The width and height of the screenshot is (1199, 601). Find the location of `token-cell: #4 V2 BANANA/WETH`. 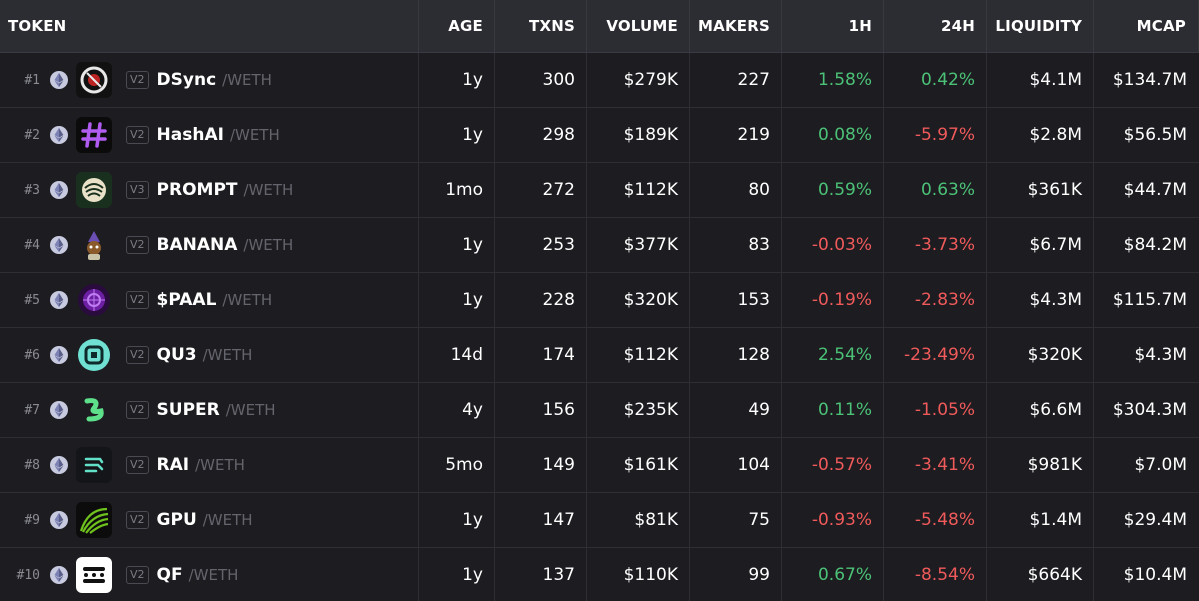

token-cell: #4 V2 BANANA/WETH is located at coordinates (209, 245).